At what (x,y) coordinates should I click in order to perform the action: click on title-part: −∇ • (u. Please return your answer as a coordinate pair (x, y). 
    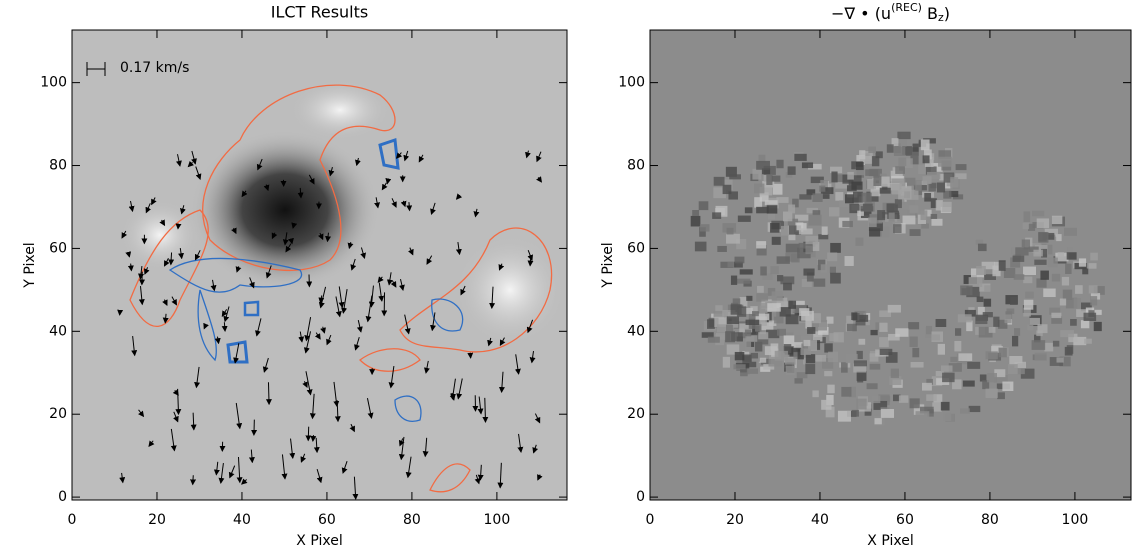
    Looking at the image, I should click on (861, 13).